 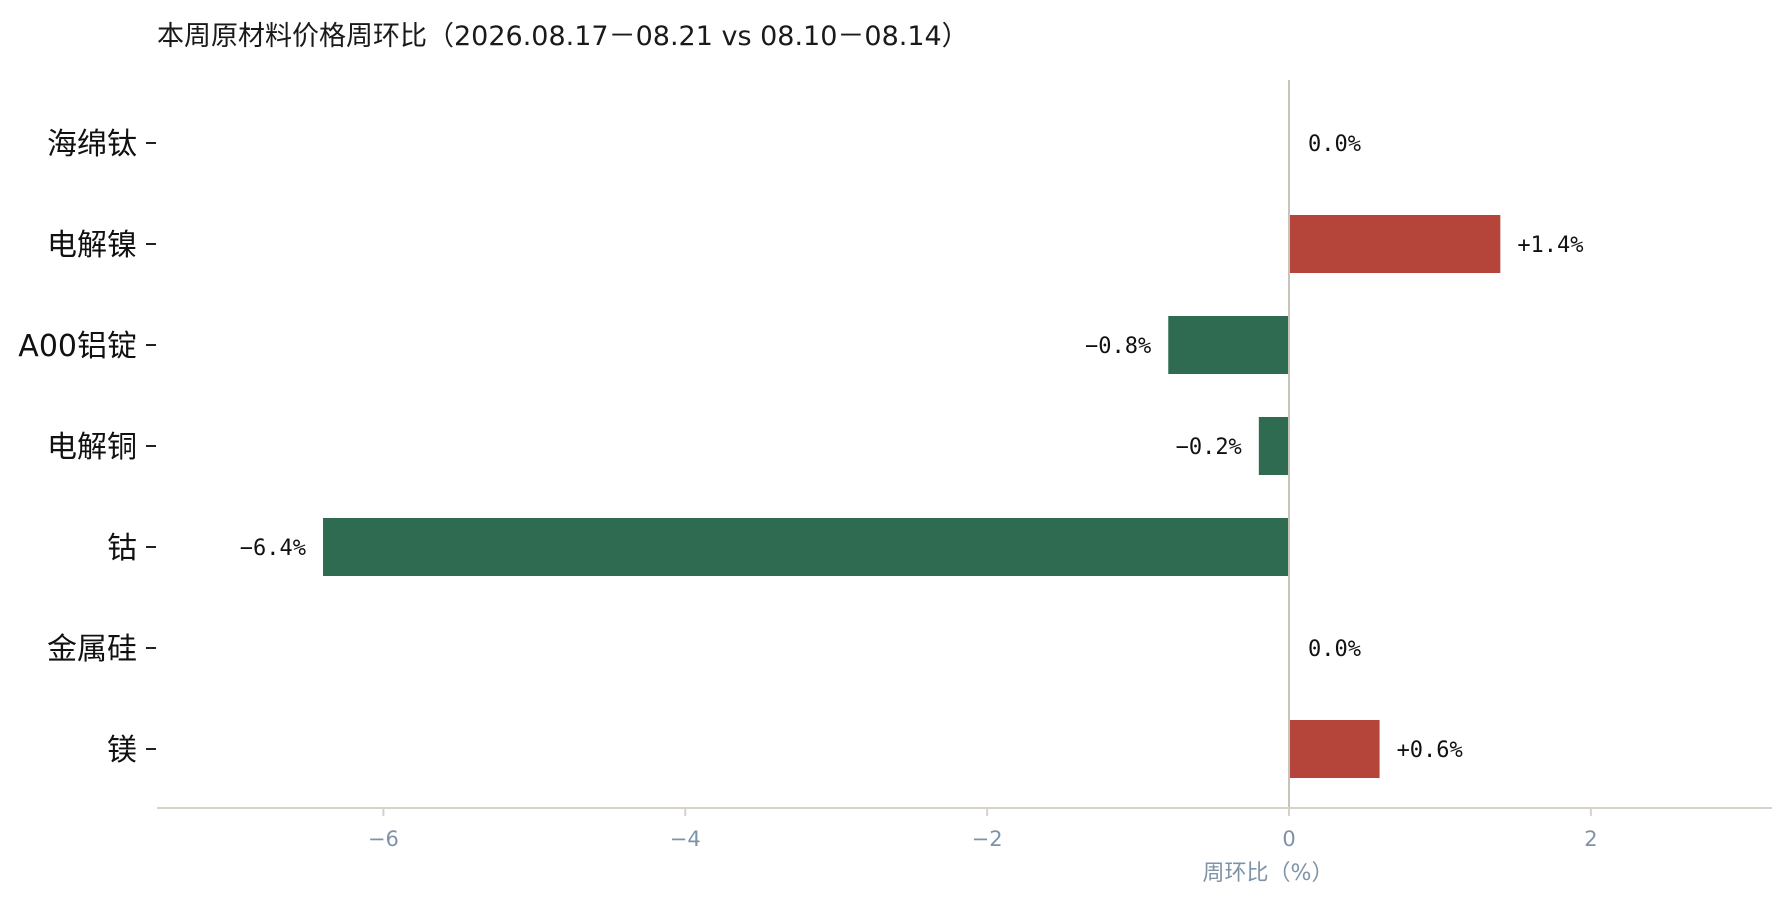 I want to click on x-axis-label: 周环比（%）, so click(x=1268, y=873).